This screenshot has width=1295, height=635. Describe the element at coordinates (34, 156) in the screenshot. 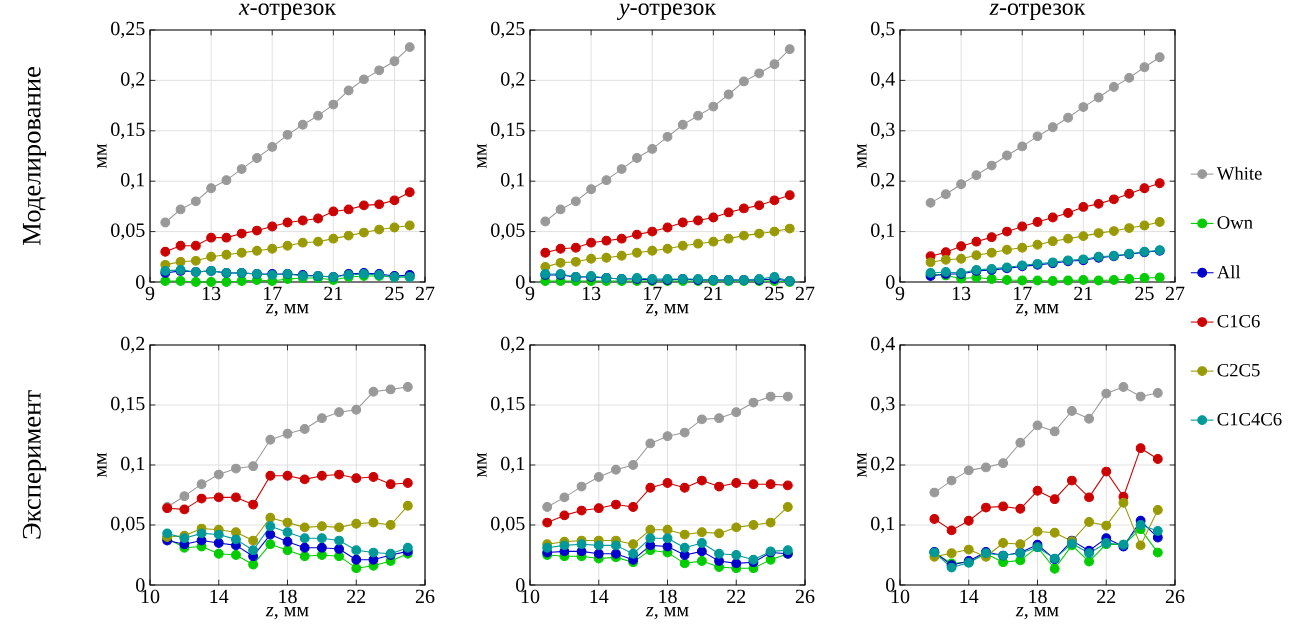

I see `text: Моделирование` at that location.